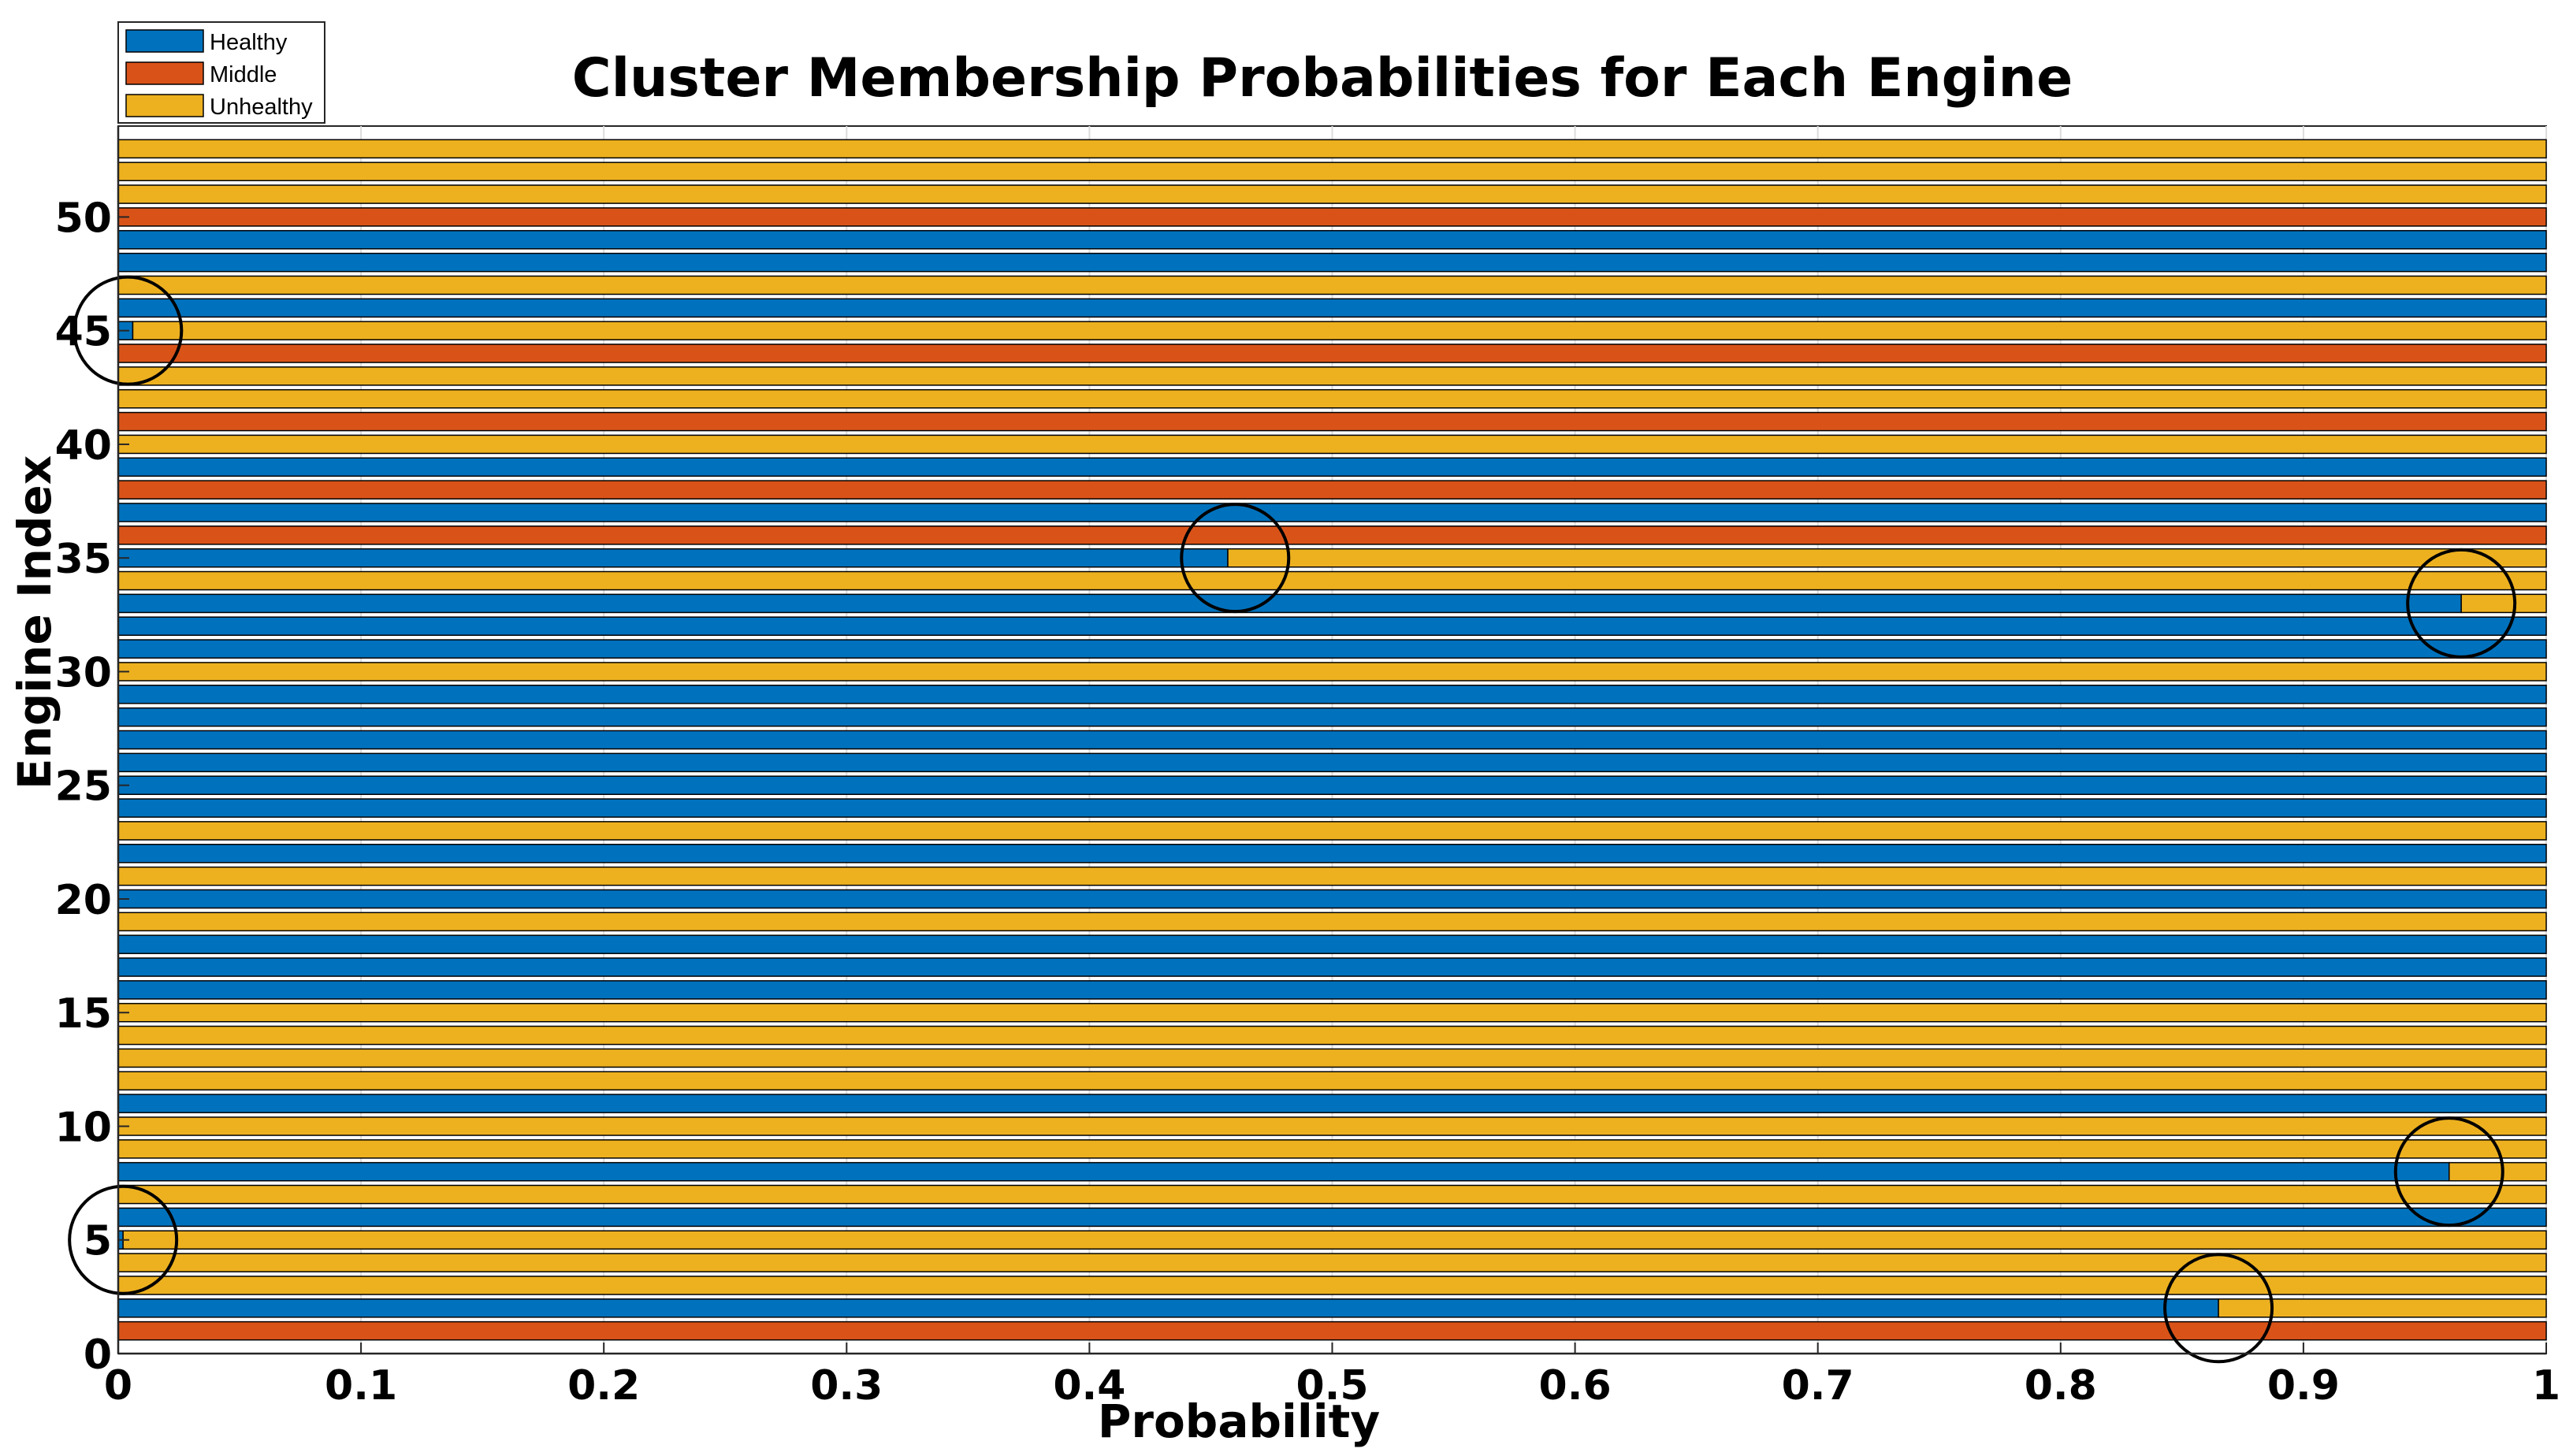  I want to click on bar-engine-35-unhealthy, so click(1887, 558).